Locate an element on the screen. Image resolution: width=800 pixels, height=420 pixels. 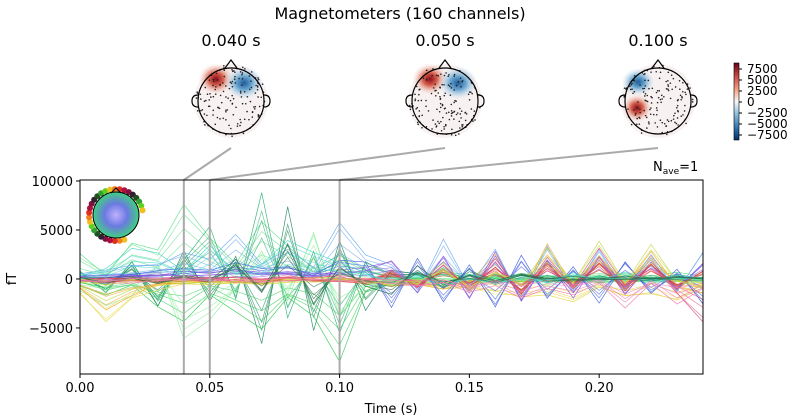
topomap-time-label: 0.050 s is located at coordinates (444, 40).